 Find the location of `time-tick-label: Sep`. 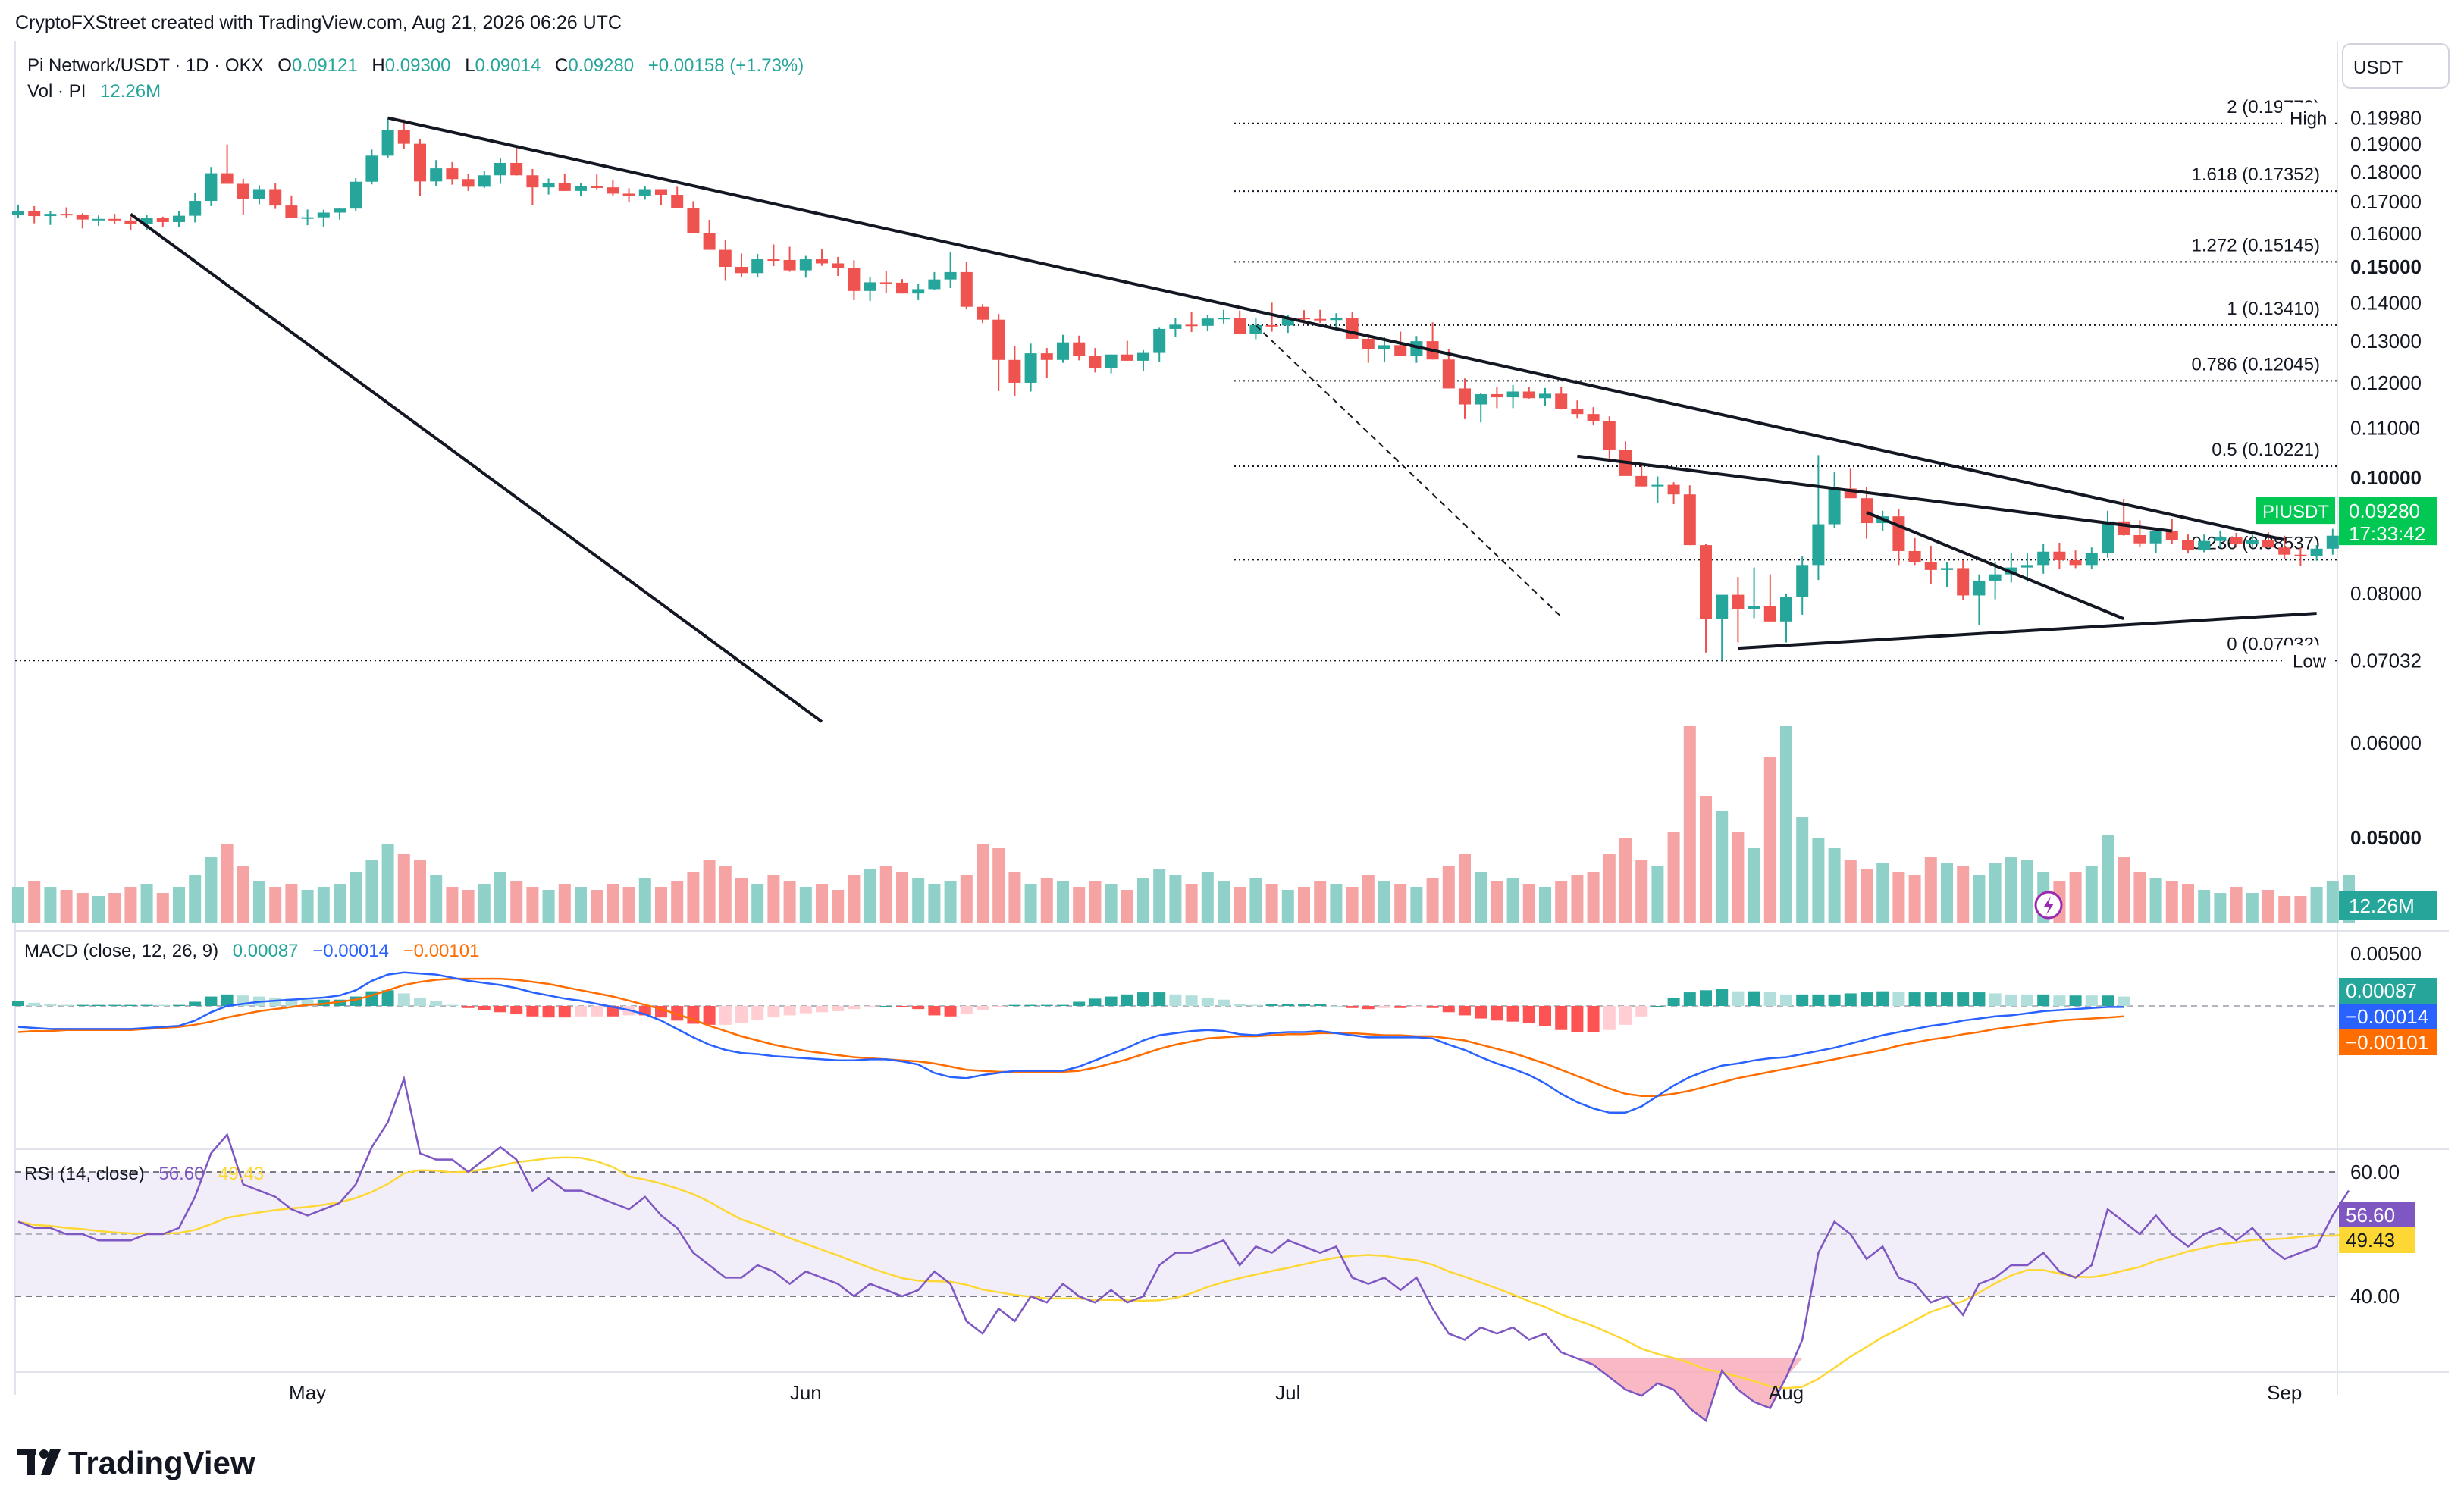

time-tick-label: Sep is located at coordinates (2284, 1392).